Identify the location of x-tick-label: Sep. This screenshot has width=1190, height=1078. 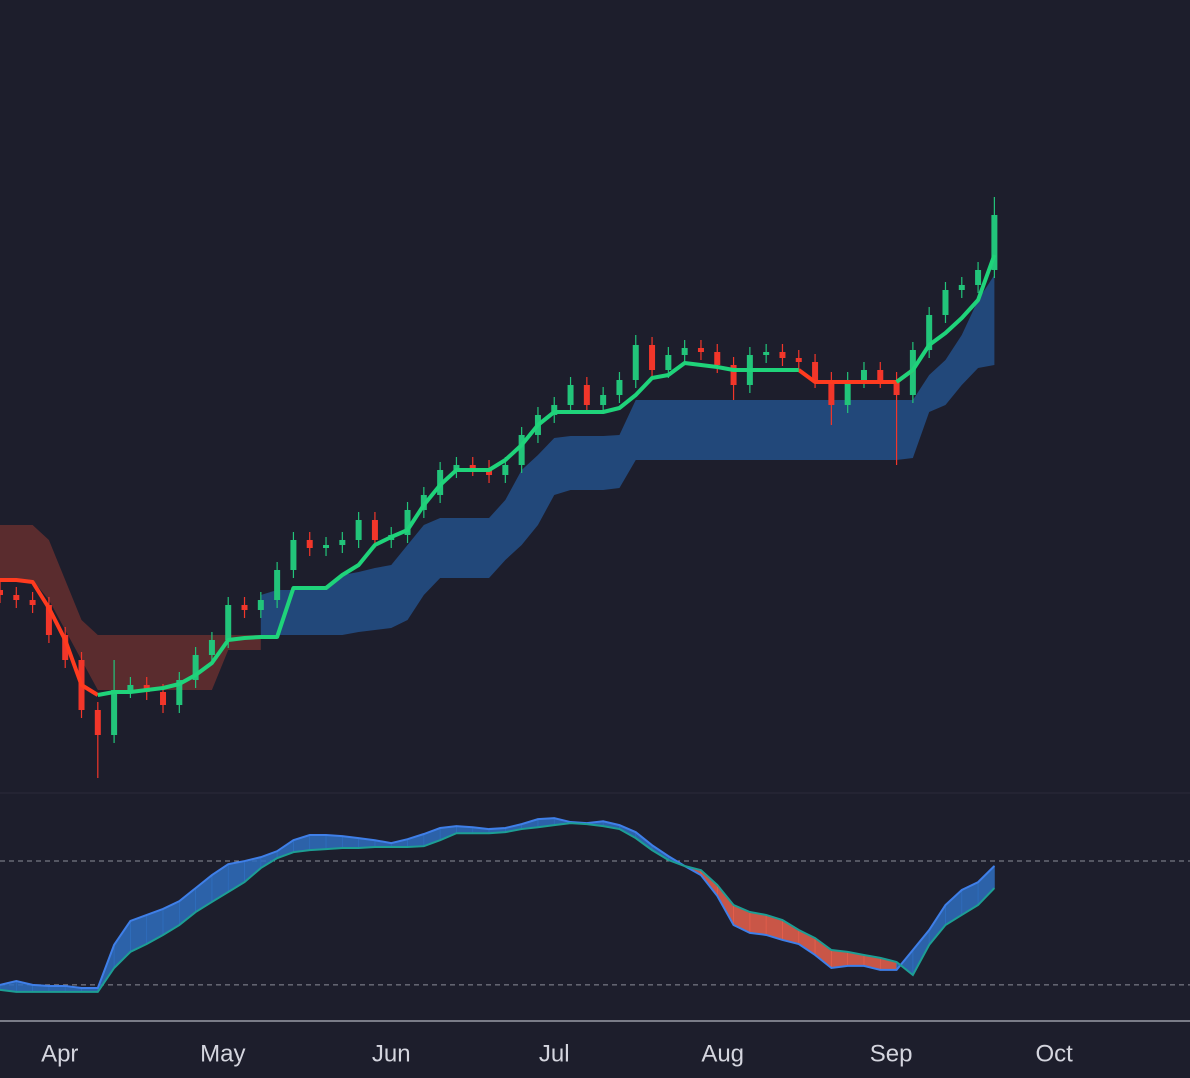
(891, 1053).